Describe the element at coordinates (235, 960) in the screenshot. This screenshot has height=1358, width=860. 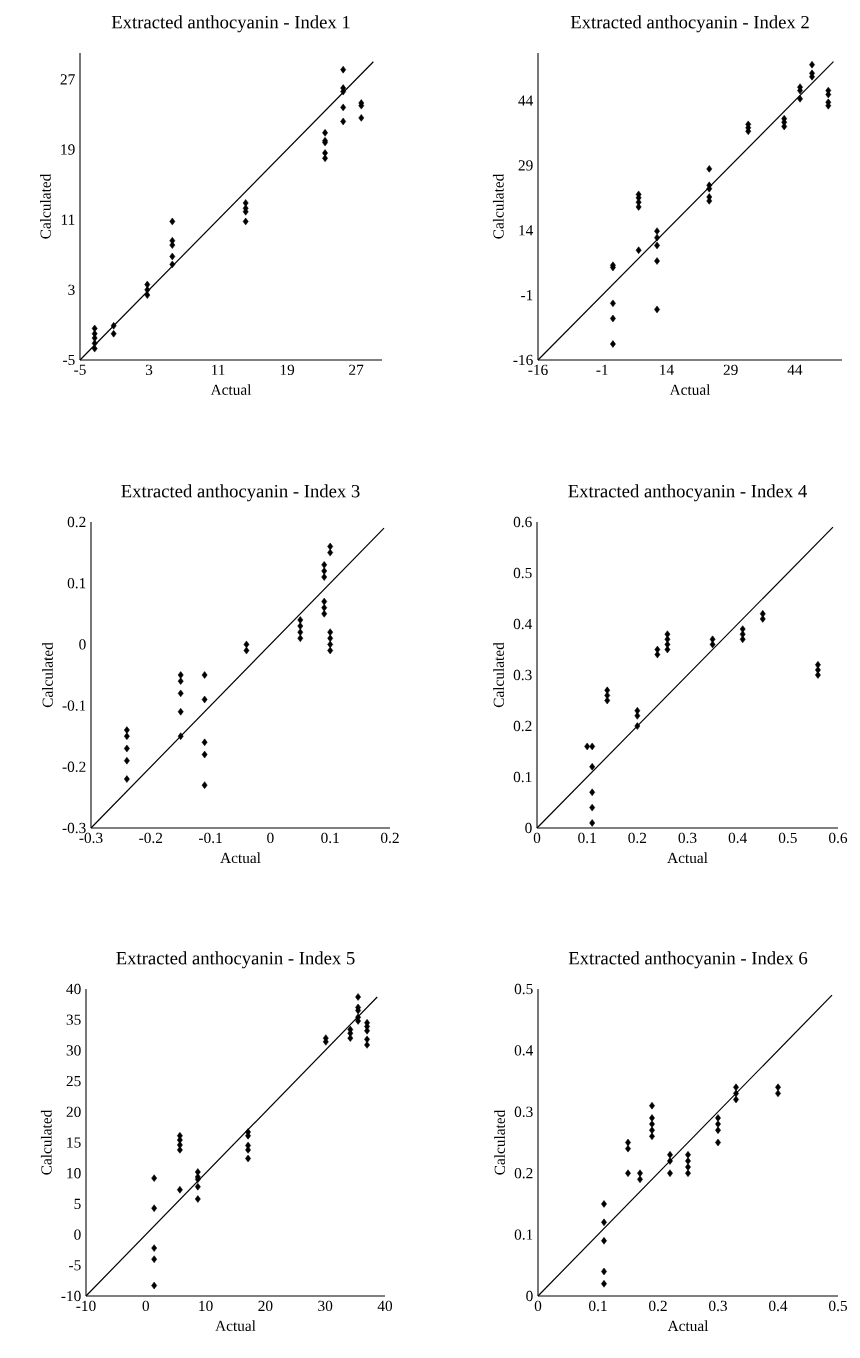
I see `chart-title: Extracted anthocyanin - Index 5` at that location.